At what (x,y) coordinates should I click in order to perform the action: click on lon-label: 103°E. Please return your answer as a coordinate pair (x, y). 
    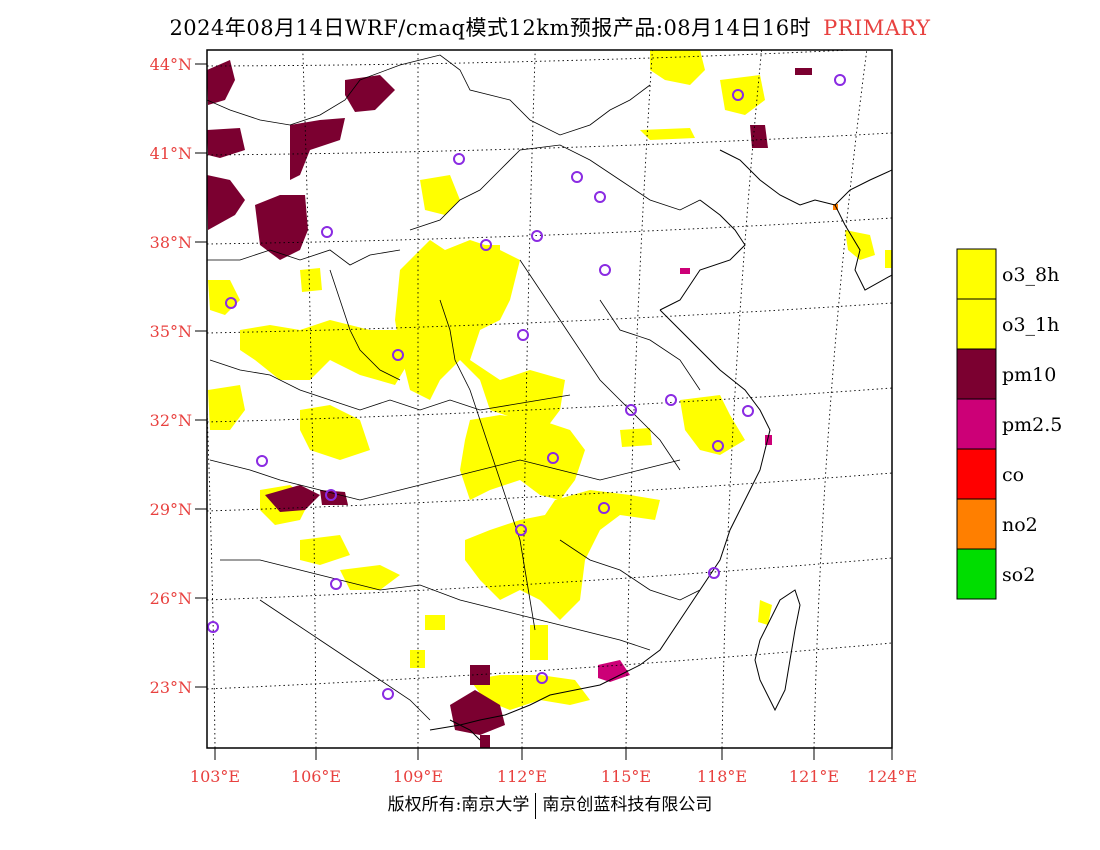
    Looking at the image, I should click on (215, 776).